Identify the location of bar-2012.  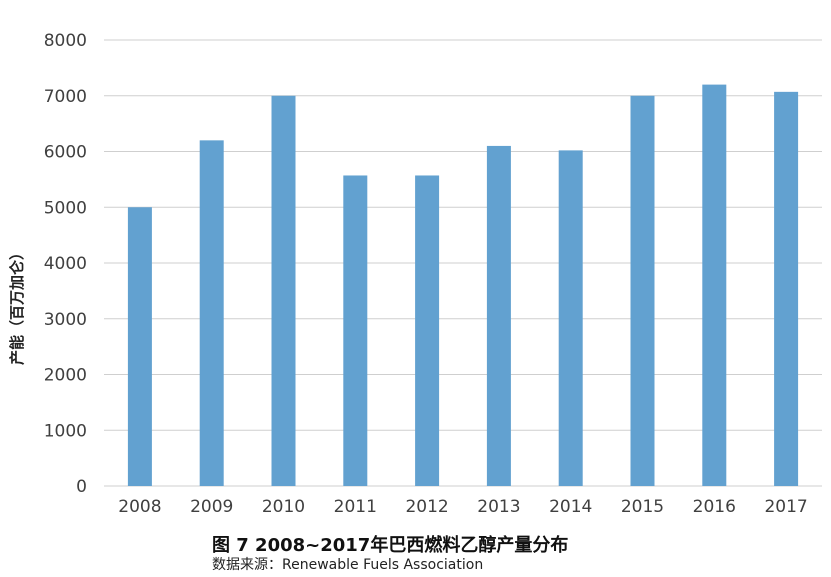
(427, 330).